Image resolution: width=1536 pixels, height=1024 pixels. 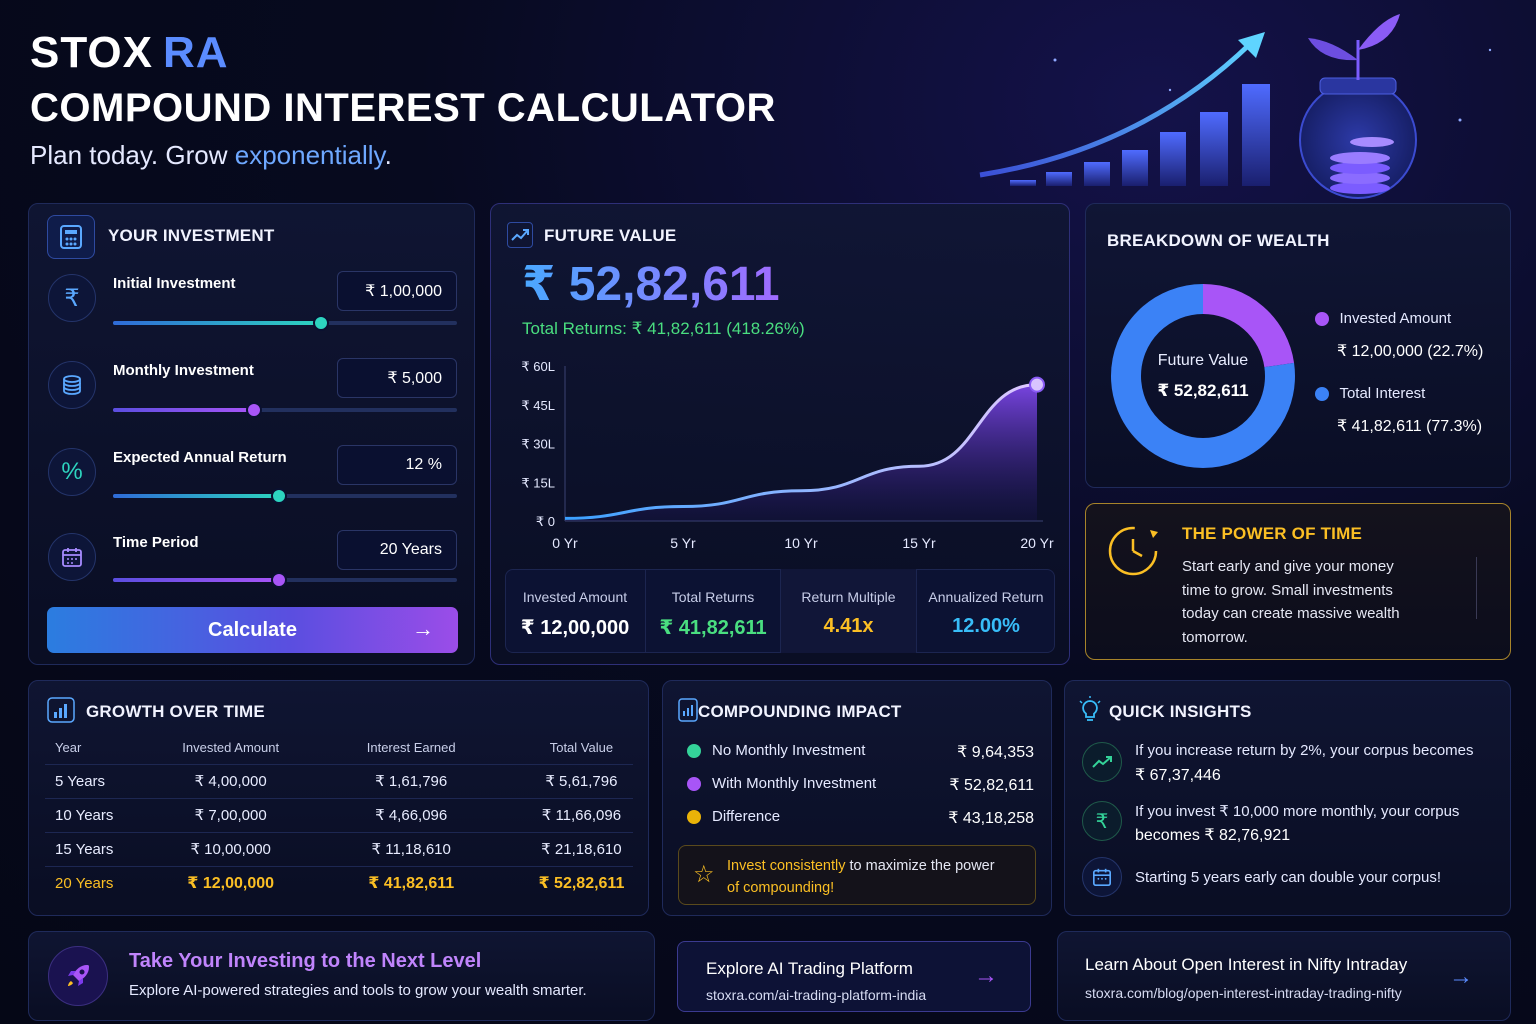 What do you see at coordinates (575, 597) in the screenshot?
I see `stat-invested-label: Invested Amount` at bounding box center [575, 597].